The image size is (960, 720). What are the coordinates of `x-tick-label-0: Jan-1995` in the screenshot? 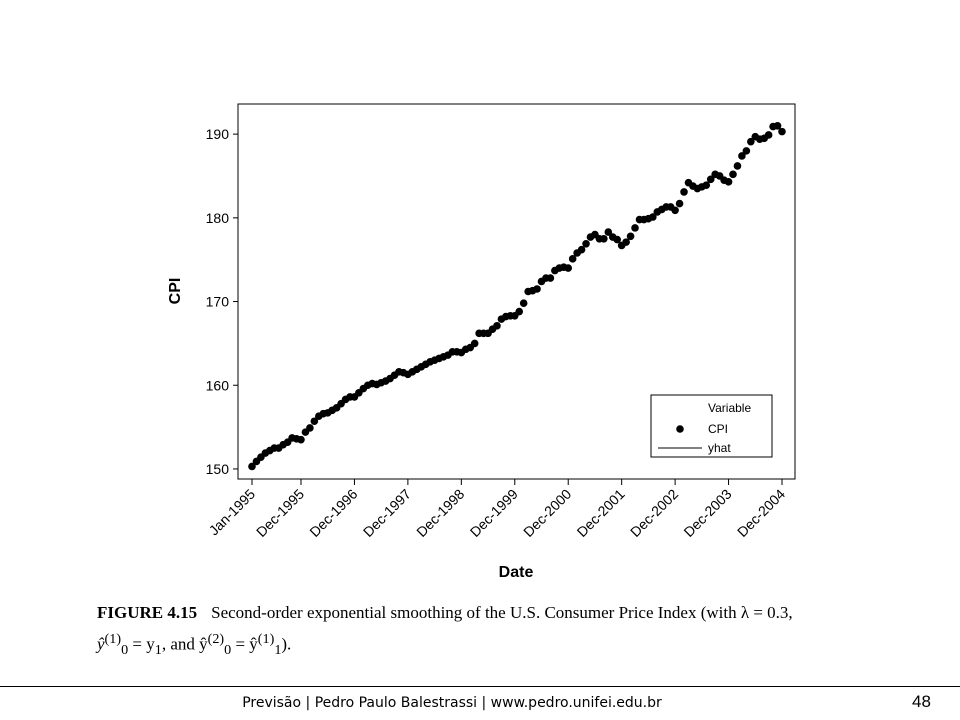 It's located at (232, 512).